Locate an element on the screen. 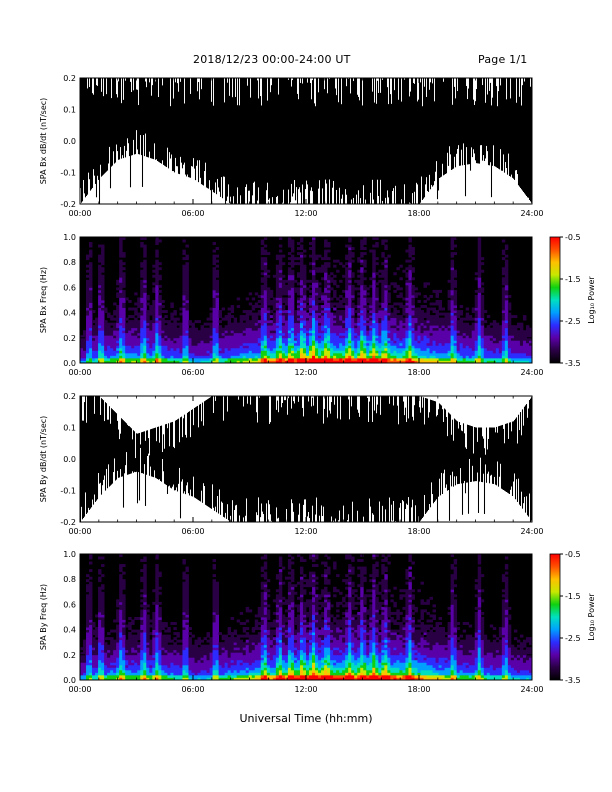 Image resolution: width=612 pixels, height=792 pixels. y-tick-label: 0.6 is located at coordinates (69, 287).